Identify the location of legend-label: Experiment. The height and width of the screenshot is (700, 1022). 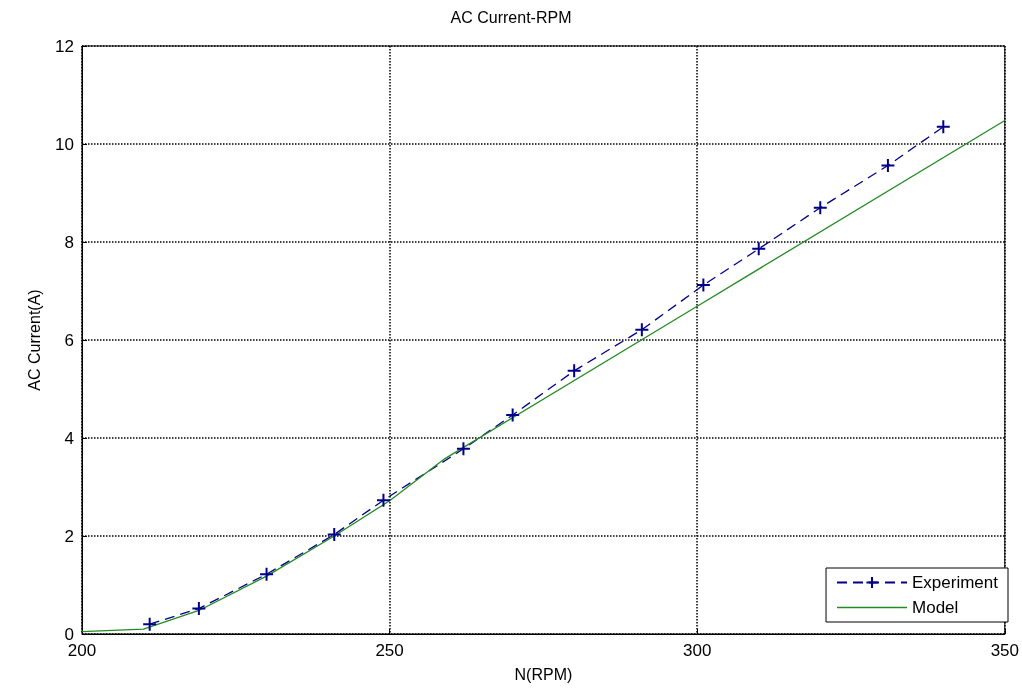
(955, 582).